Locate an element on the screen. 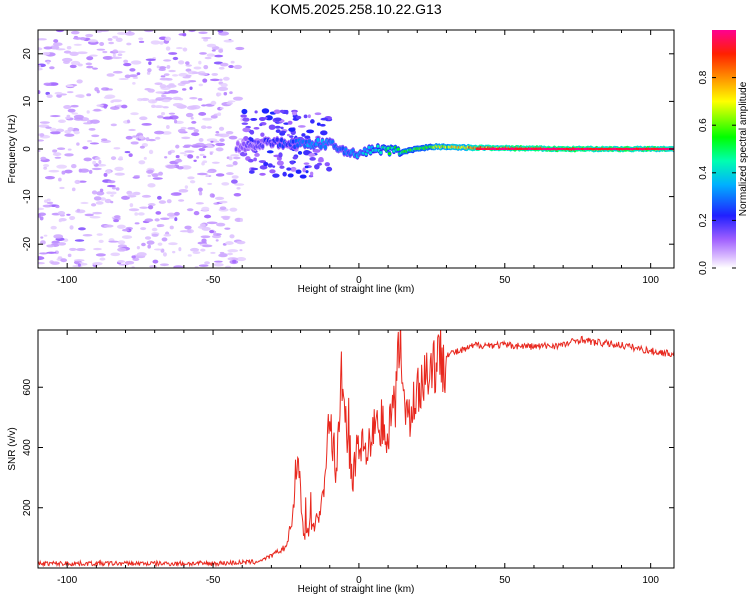 The width and height of the screenshot is (750, 600). snr-xlabel: Height of straight line (km) is located at coordinates (356, 589).